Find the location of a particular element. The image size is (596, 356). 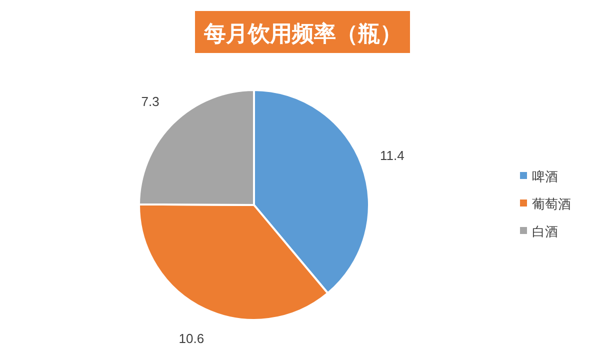

legend-label: 白酒 is located at coordinates (545, 231).